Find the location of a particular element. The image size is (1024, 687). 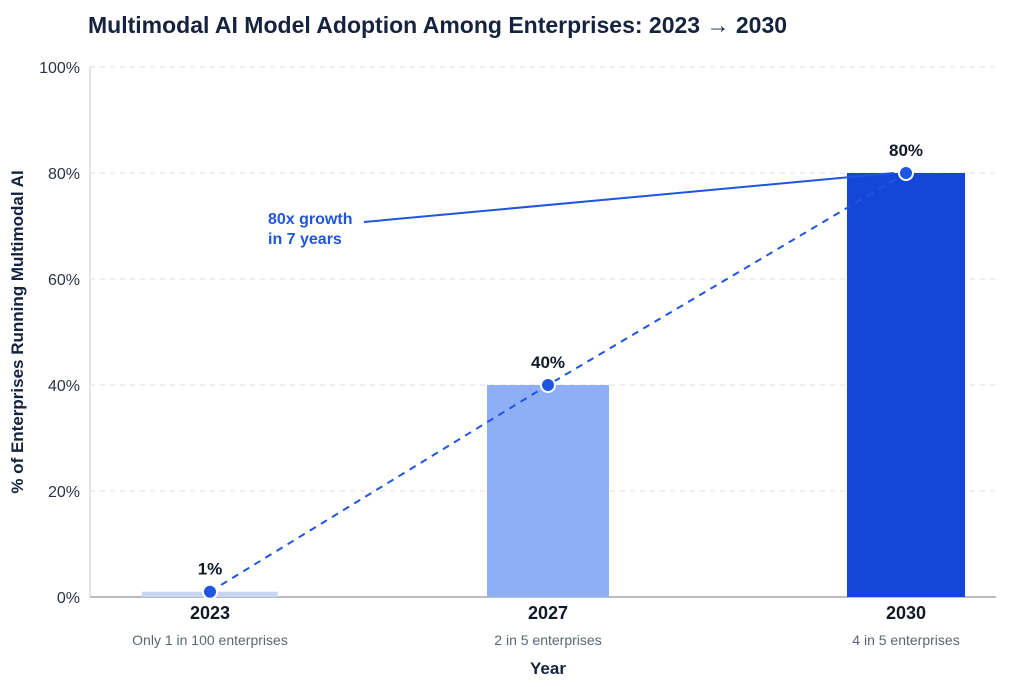

x-axis-label: Year is located at coordinates (548, 668).